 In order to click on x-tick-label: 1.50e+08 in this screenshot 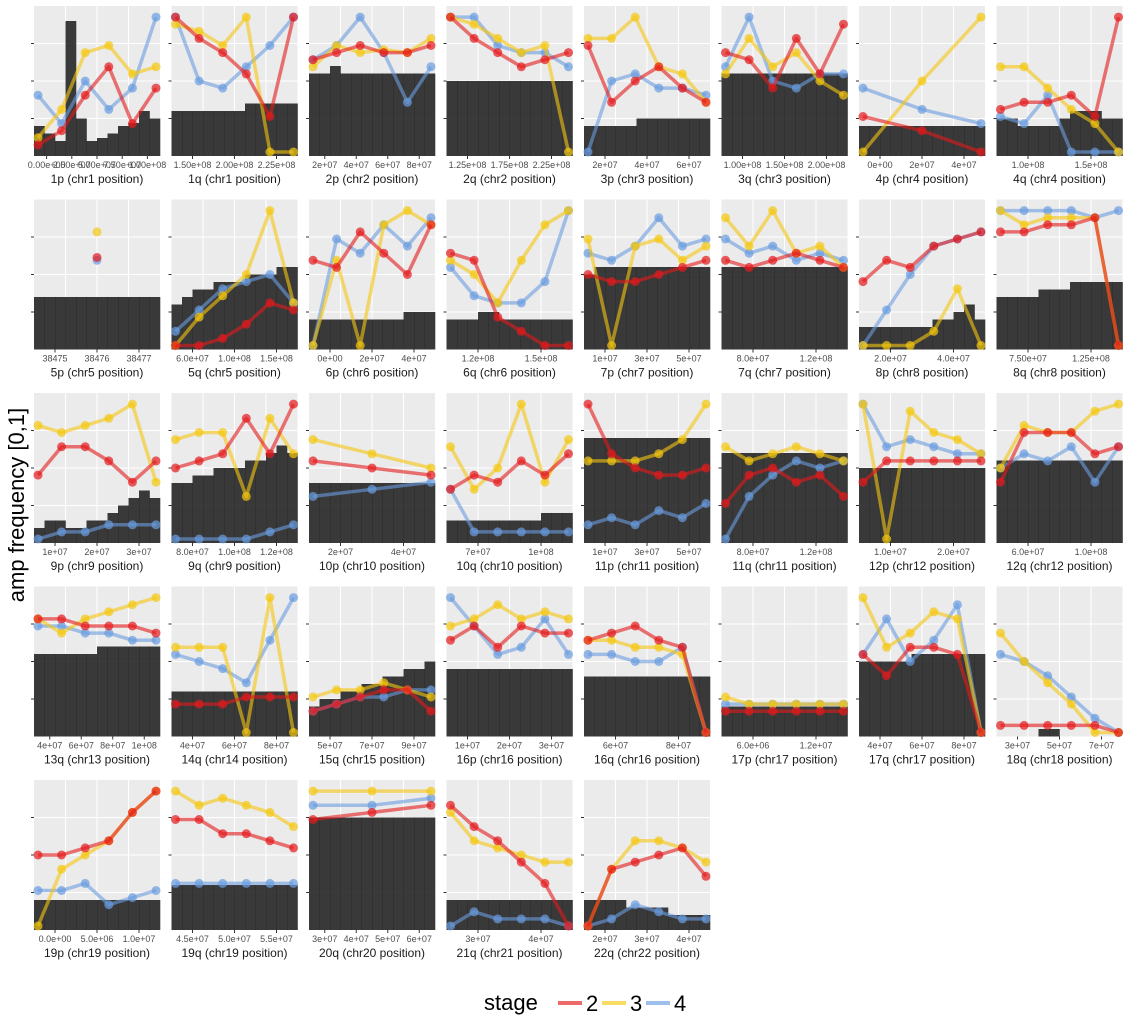, I will do `click(193, 165)`.